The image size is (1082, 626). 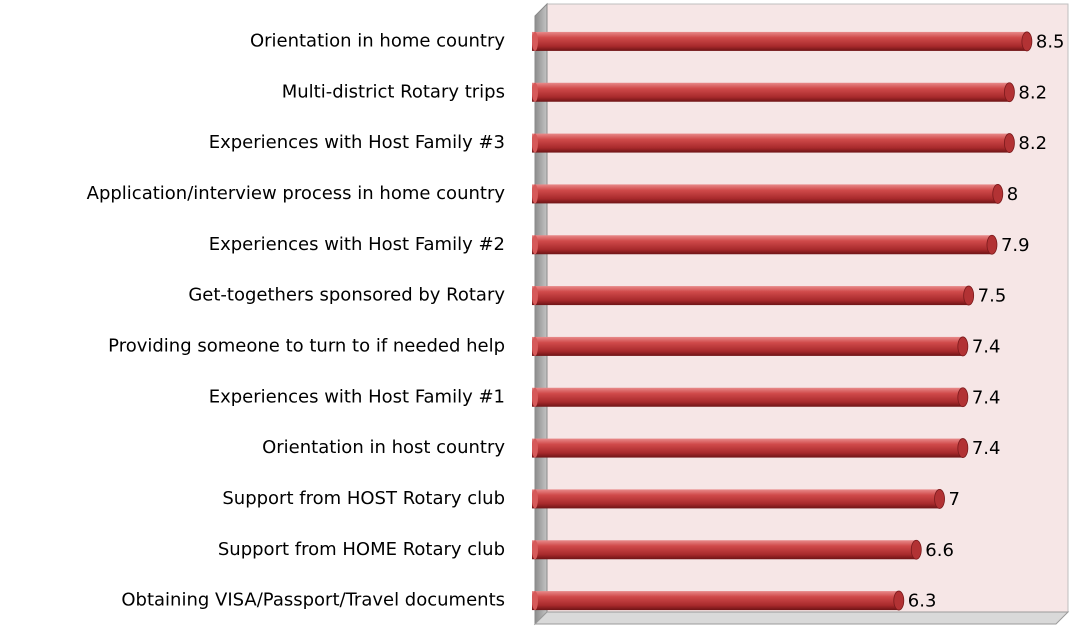 What do you see at coordinates (1015, 245) in the screenshot?
I see `data-label: 7.9` at bounding box center [1015, 245].